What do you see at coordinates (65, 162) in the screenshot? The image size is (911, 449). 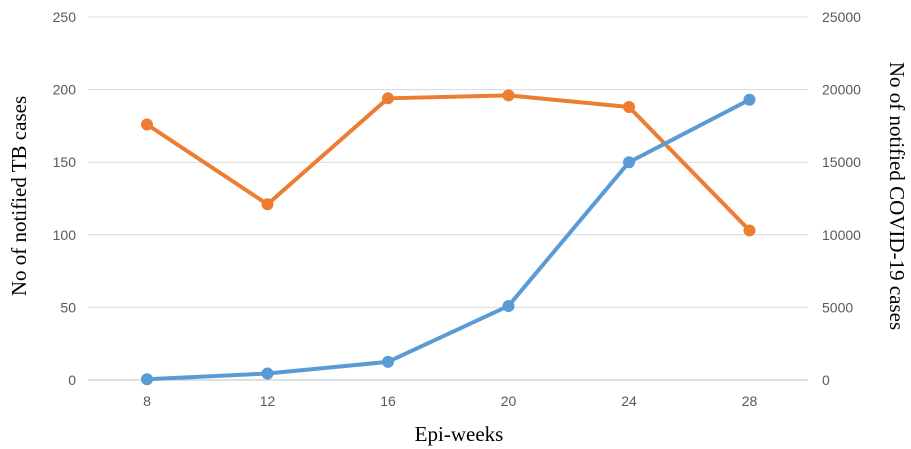 I see `left-y-tick-label: 150` at bounding box center [65, 162].